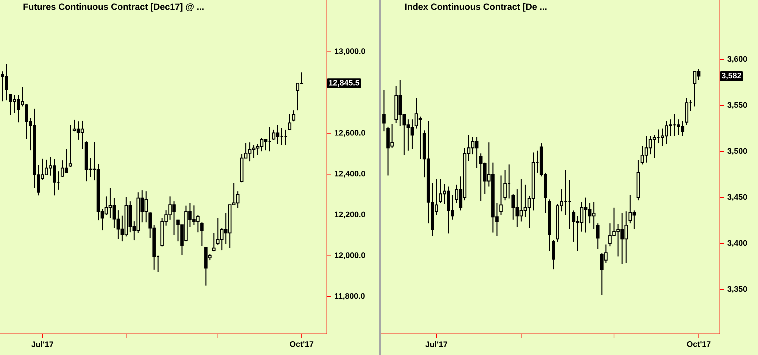 This screenshot has width=758, height=355. I want to click on text: 3,582, so click(732, 76).